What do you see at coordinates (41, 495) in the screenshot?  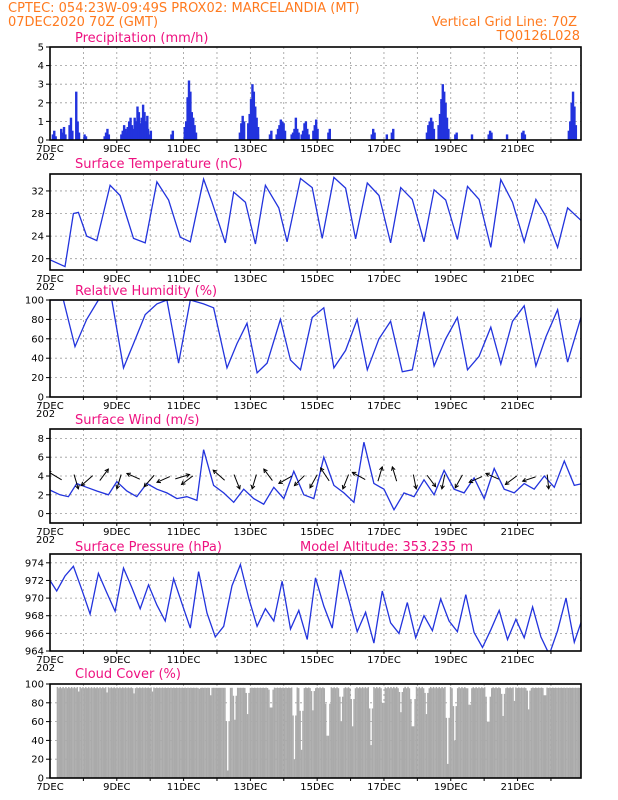 I see `y-tick-label: 2` at bounding box center [41, 495].